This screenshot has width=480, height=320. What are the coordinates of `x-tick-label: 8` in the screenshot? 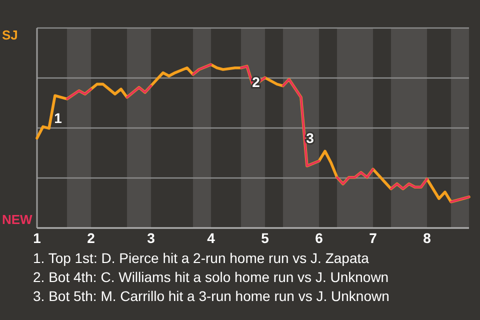 It's located at (427, 238).